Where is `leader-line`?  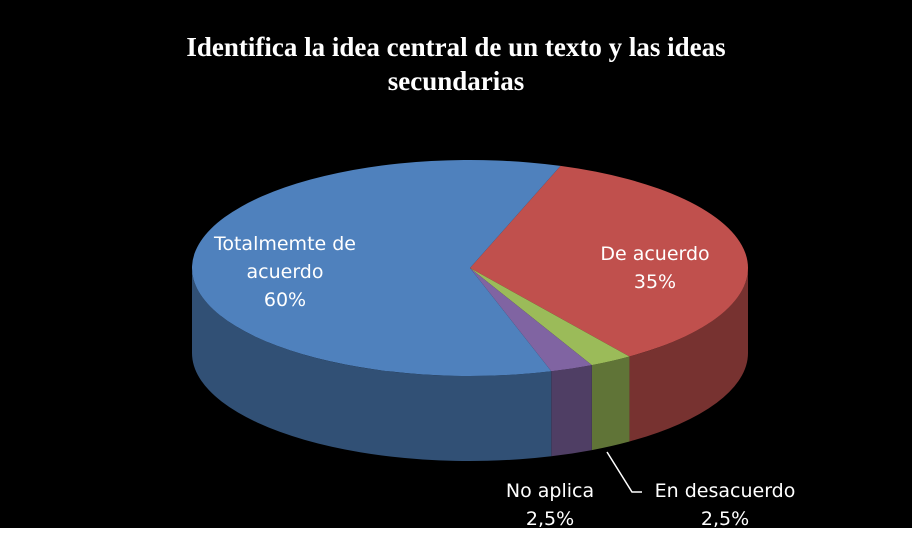 leader-line is located at coordinates (624, 472).